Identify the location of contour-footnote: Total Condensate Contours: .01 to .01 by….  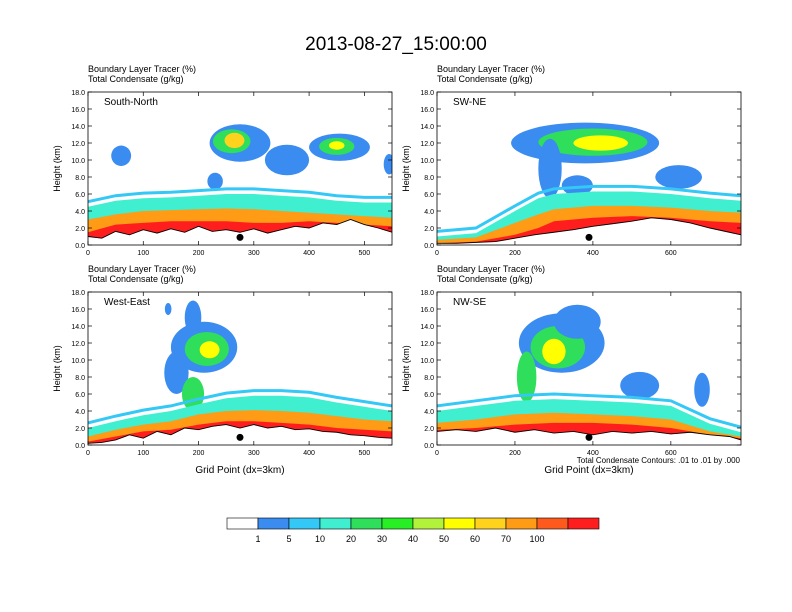
(659, 460).